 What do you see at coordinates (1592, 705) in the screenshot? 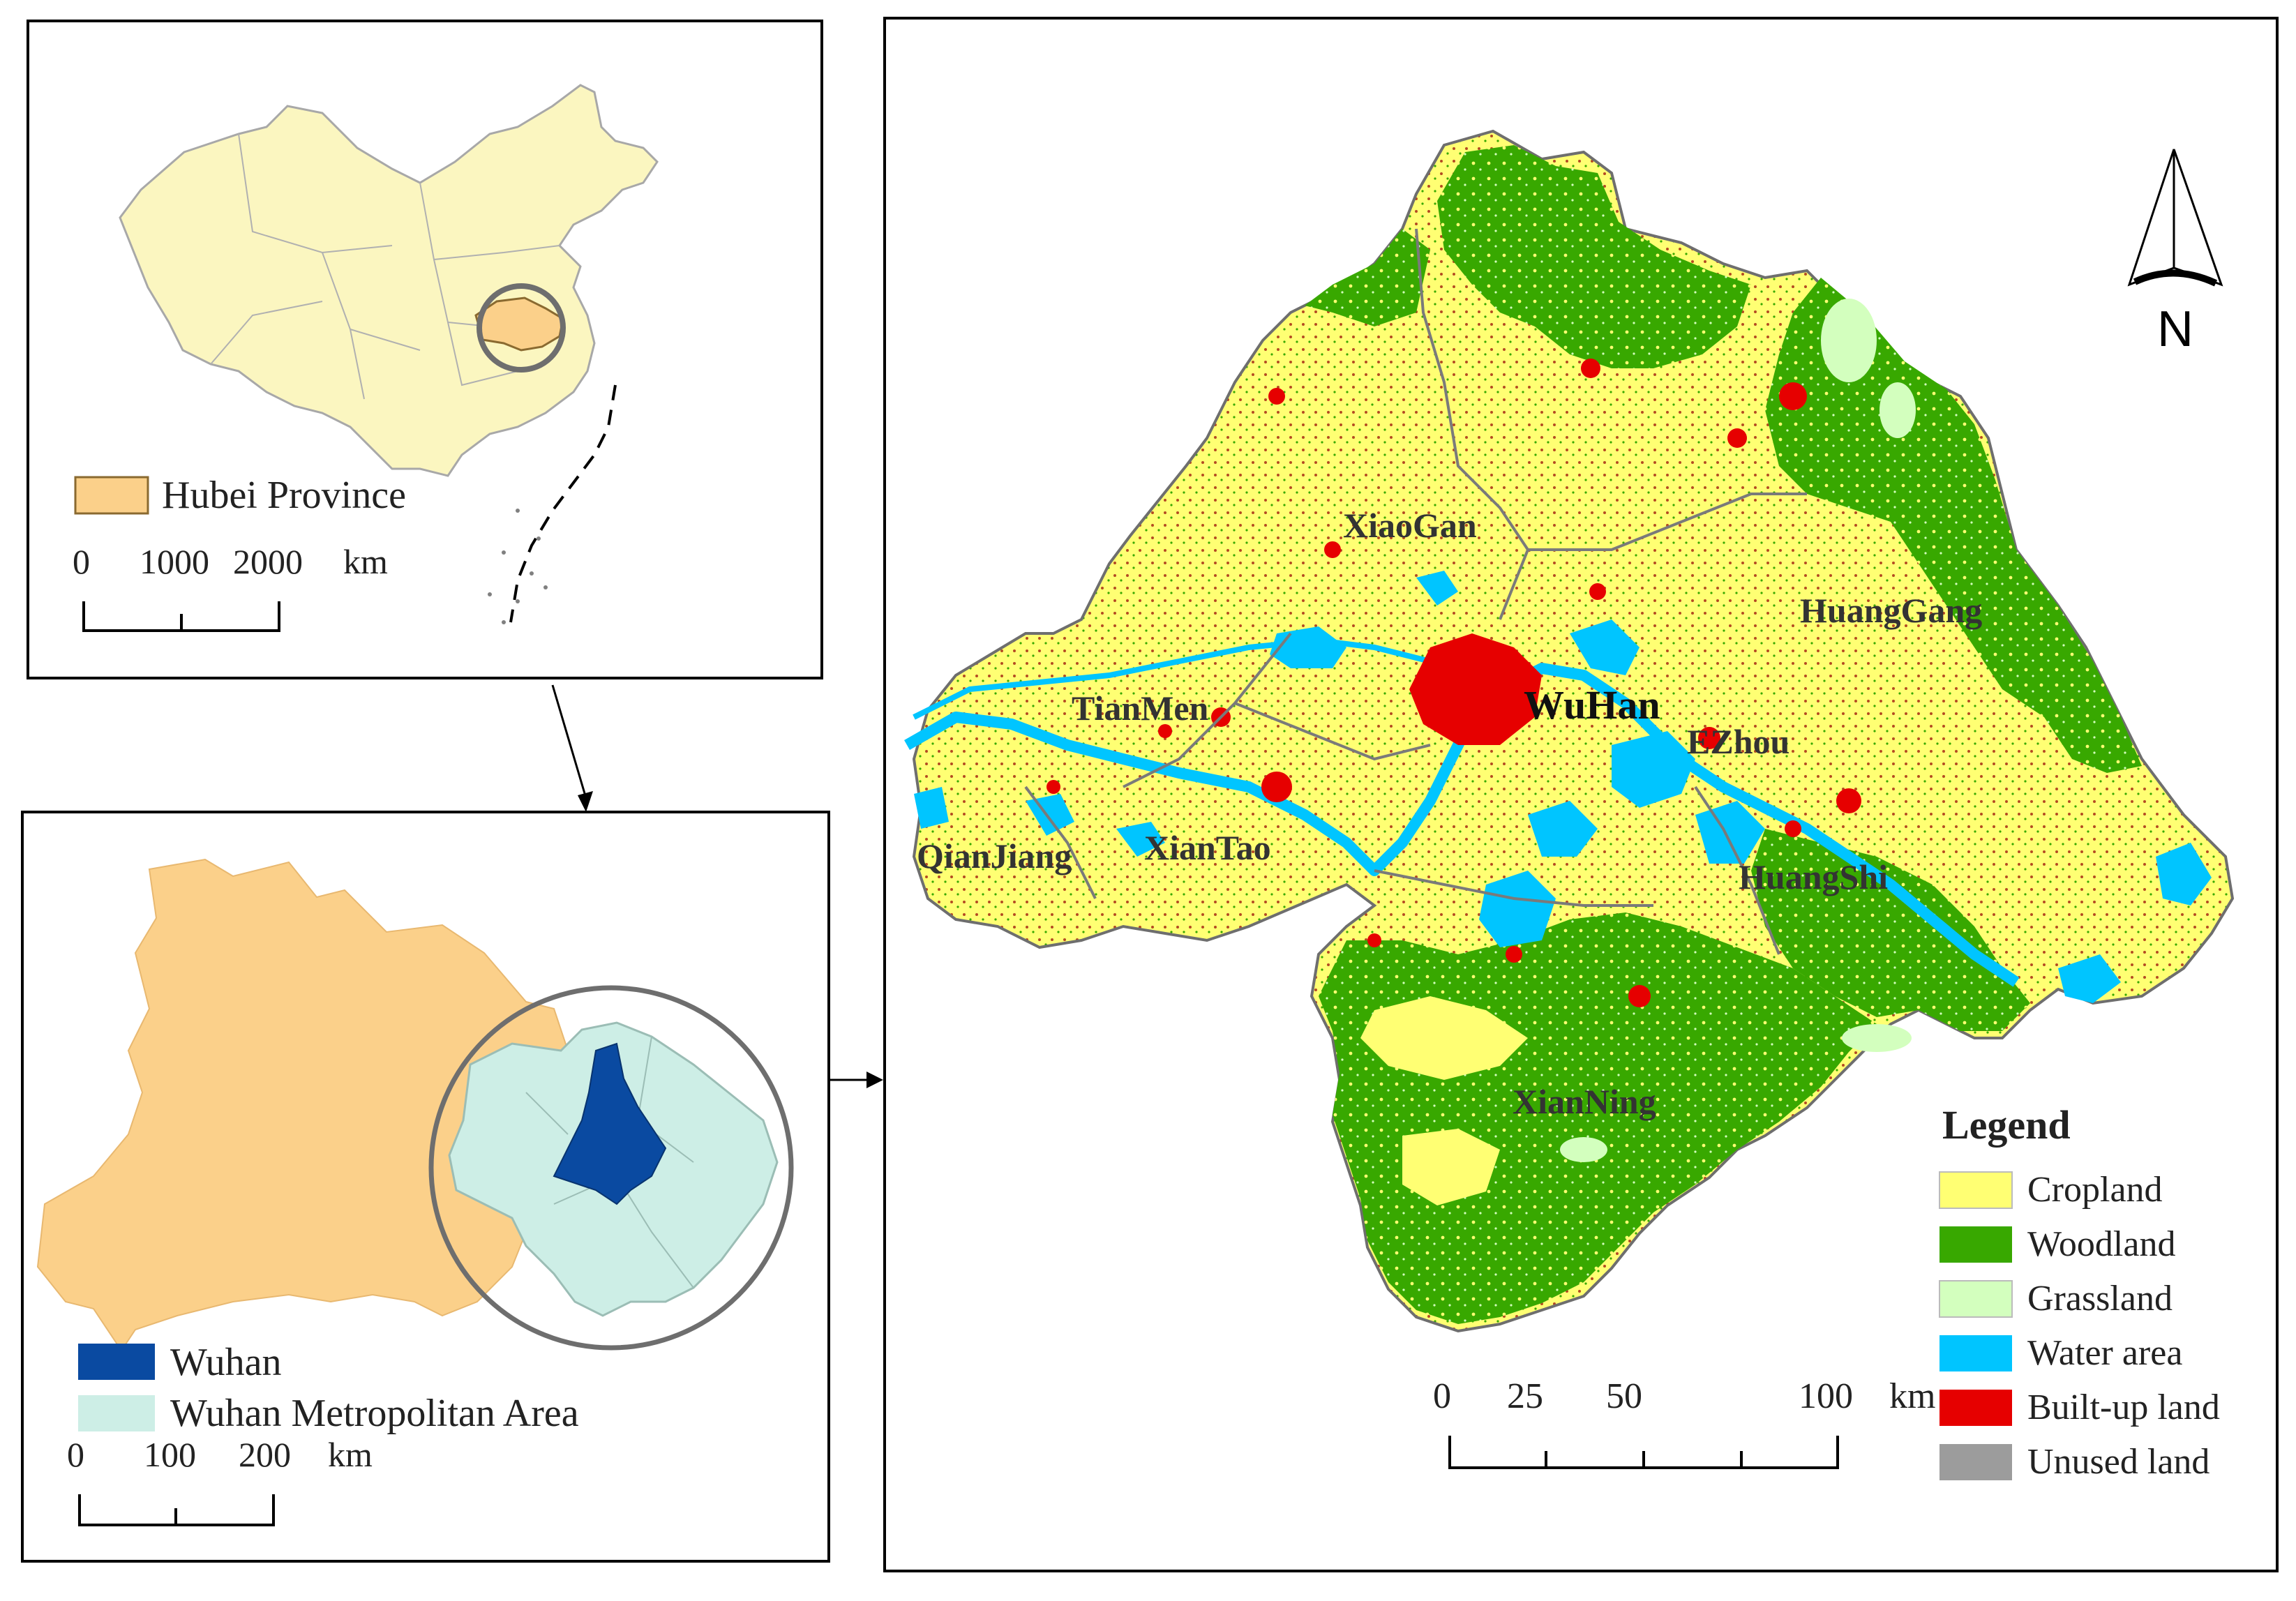
I see `label-wuhan: WuHan` at bounding box center [1592, 705].